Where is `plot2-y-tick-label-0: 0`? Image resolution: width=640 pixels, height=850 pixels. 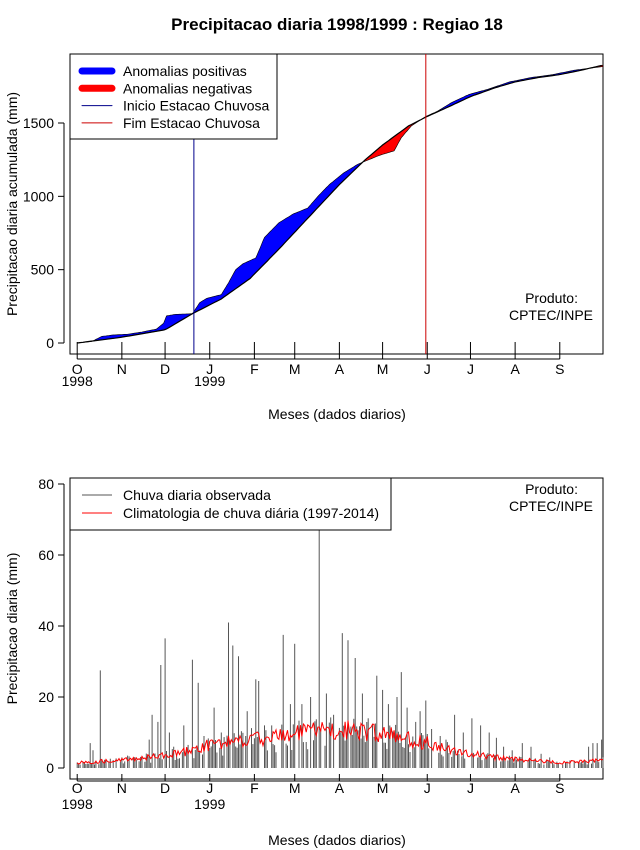
plot2-y-tick-label-0: 0 is located at coordinates (50, 768).